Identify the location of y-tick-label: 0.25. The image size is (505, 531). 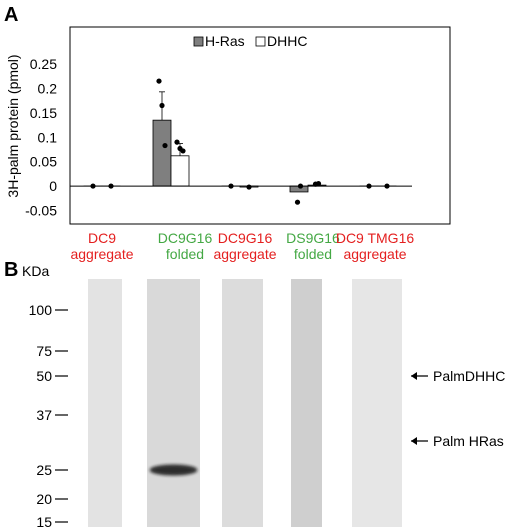
(43, 64).